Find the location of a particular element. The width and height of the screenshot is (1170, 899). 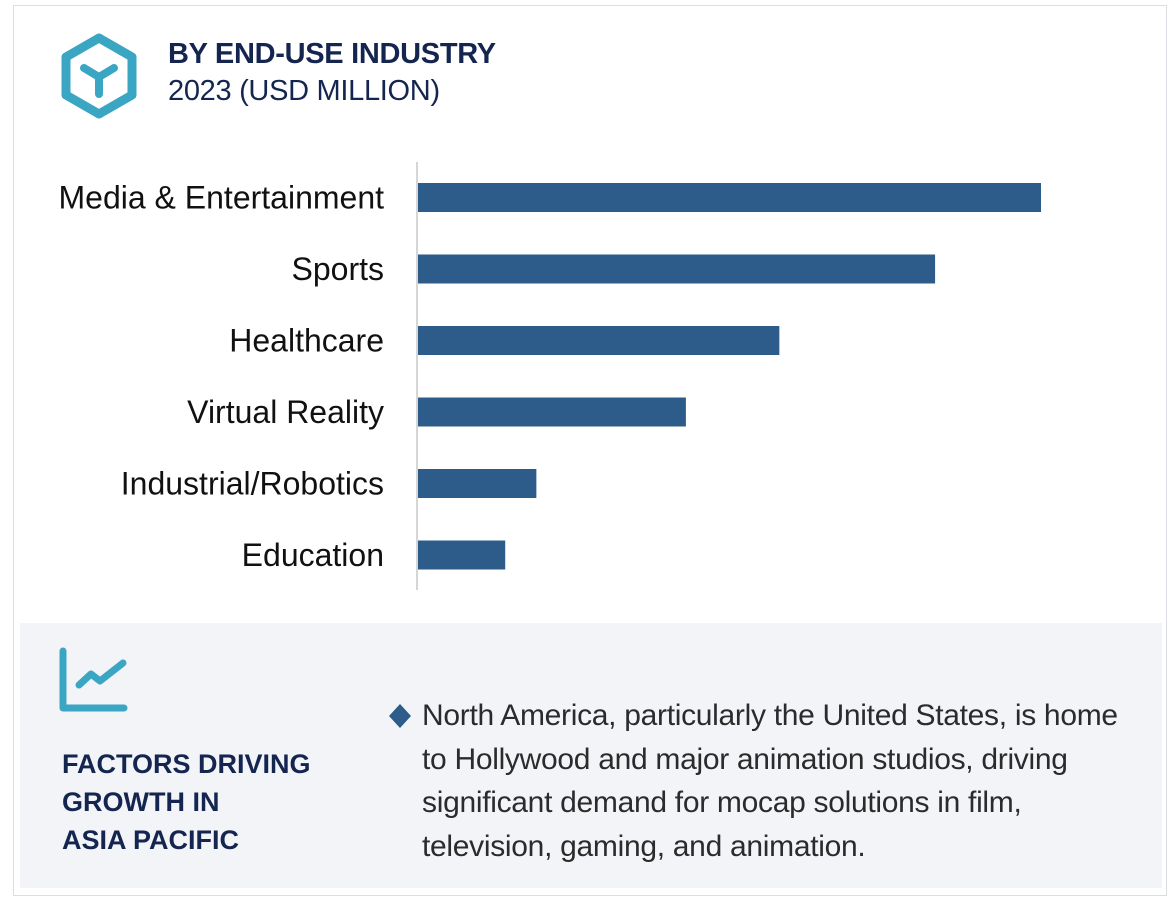

category-label: Industrial/Robotics is located at coordinates (252, 484).